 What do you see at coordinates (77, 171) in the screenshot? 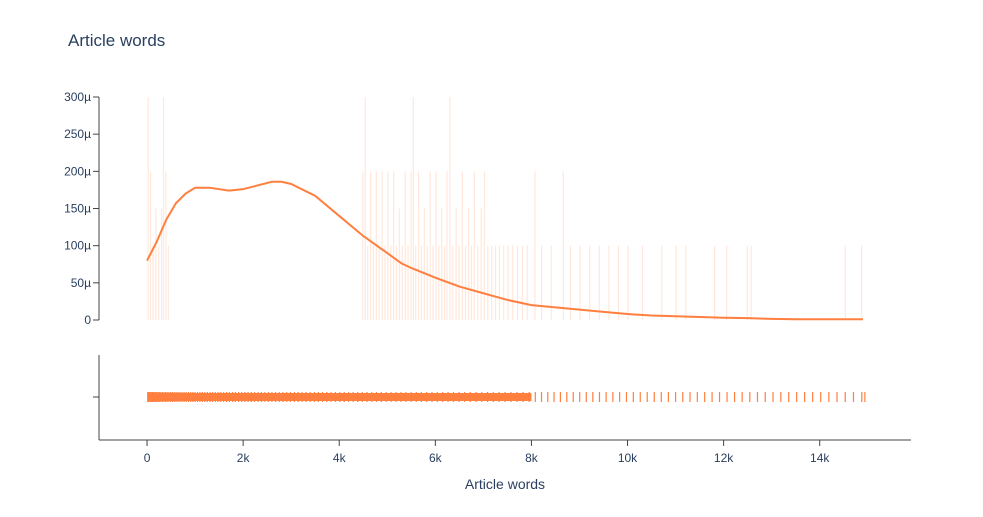
I see `y-tick-label: 200µ` at bounding box center [77, 171].